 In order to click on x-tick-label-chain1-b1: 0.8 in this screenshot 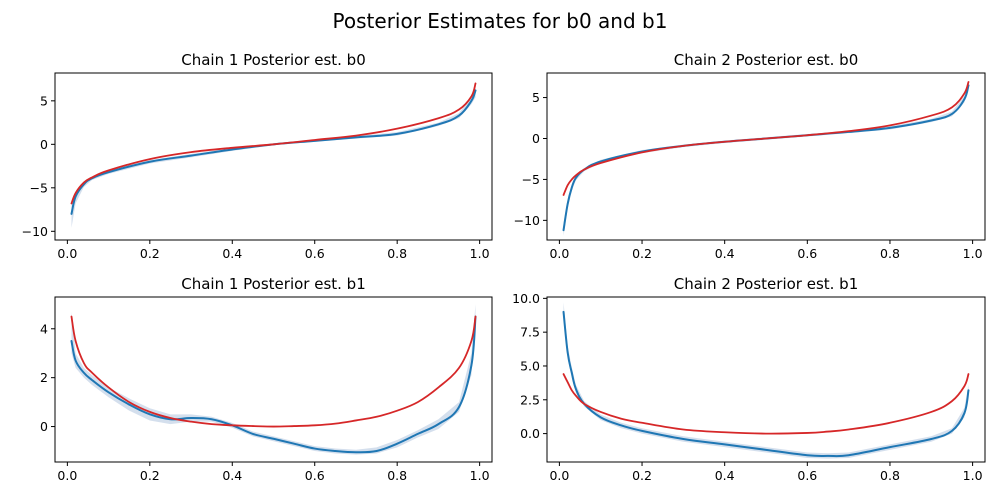, I will do `click(397, 475)`.